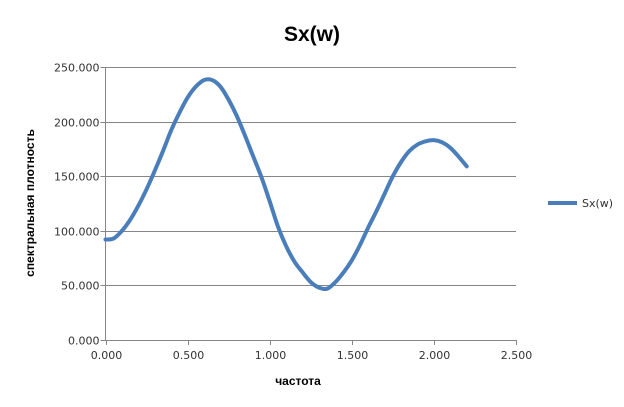 The height and width of the screenshot is (407, 624). I want to click on x-axis-label: частота, so click(298, 381).